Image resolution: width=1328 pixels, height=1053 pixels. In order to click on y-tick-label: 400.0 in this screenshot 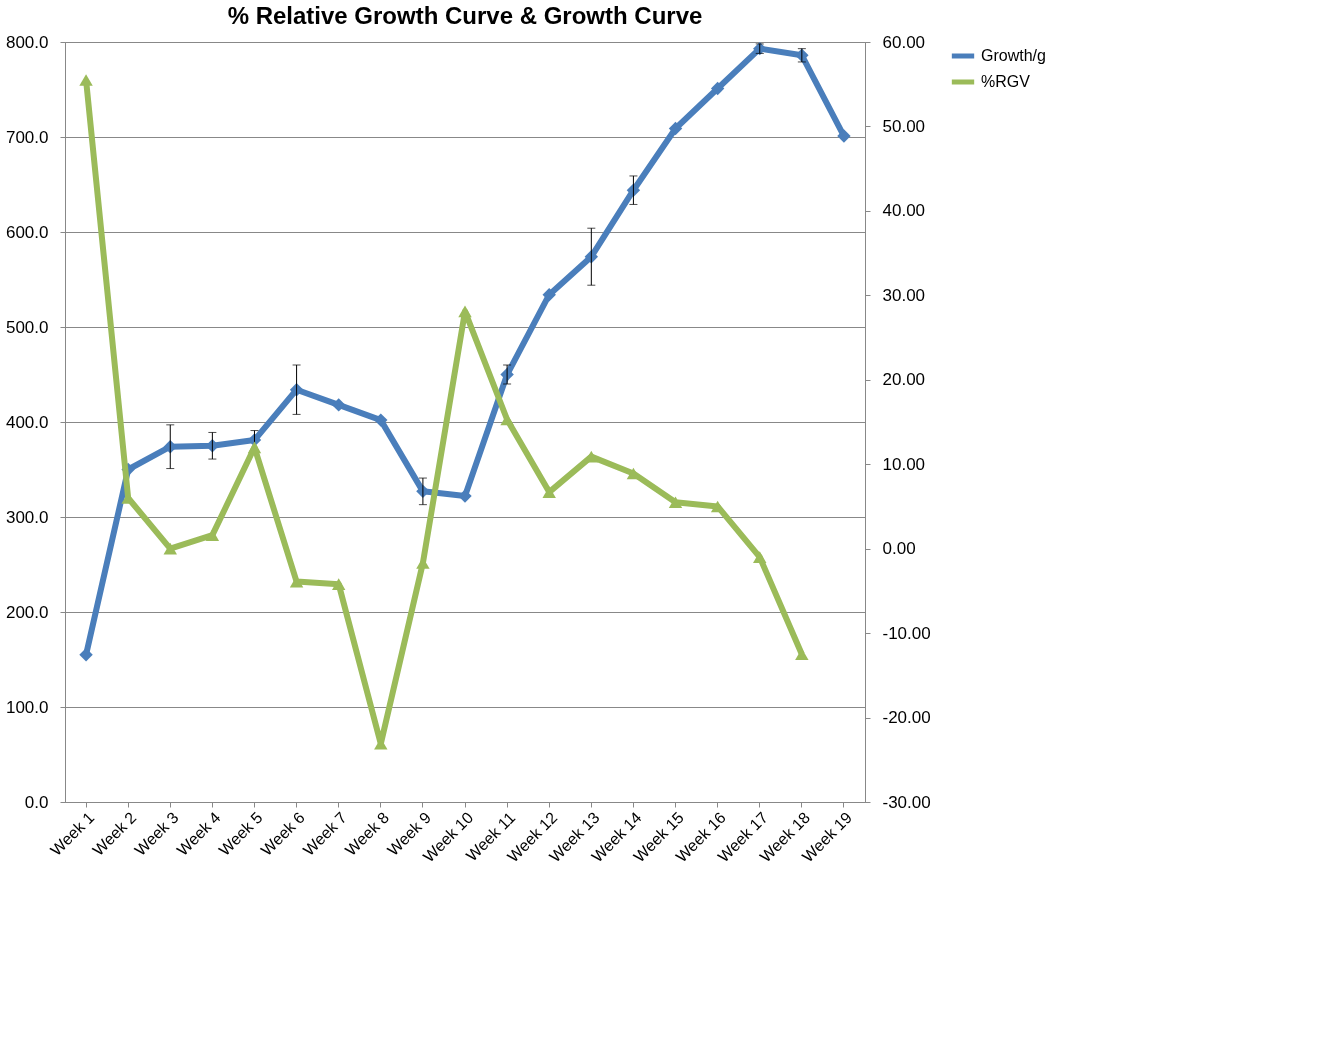, I will do `click(27, 422)`.